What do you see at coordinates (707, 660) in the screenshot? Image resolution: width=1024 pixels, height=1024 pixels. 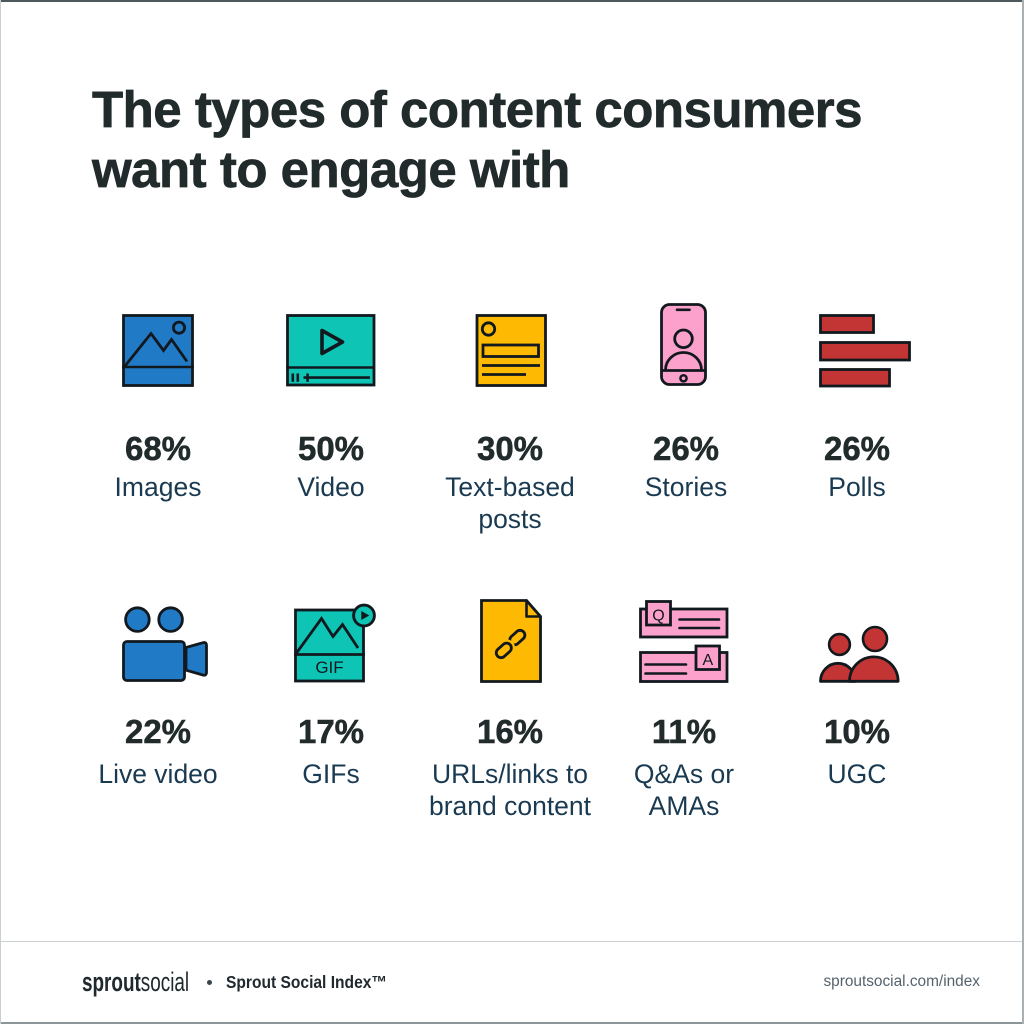 I see `svg-text: A` at bounding box center [707, 660].